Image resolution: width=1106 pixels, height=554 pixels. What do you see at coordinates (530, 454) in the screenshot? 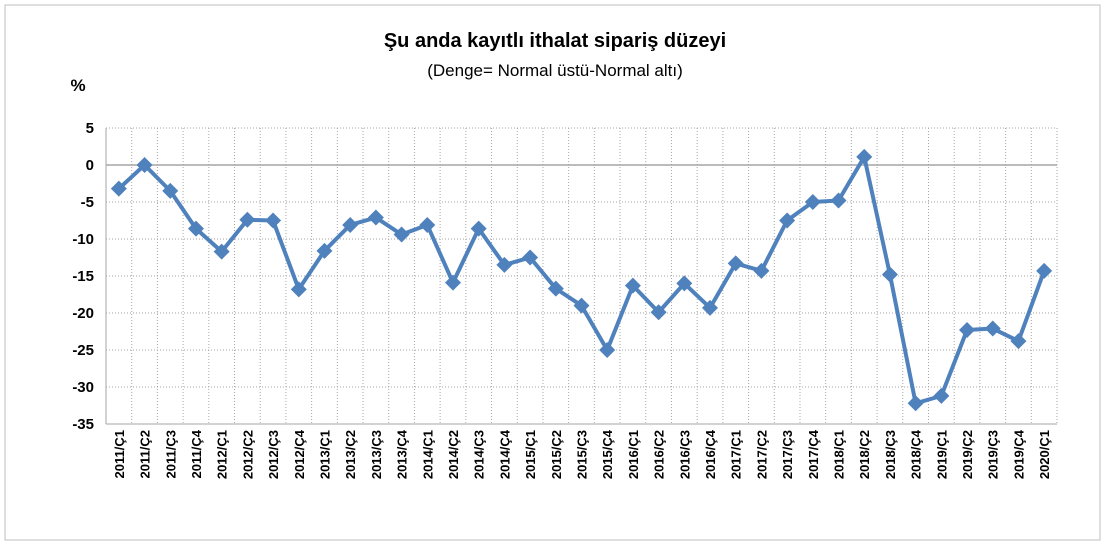
I see `x-tick-label: 2015/Ç1` at bounding box center [530, 454].